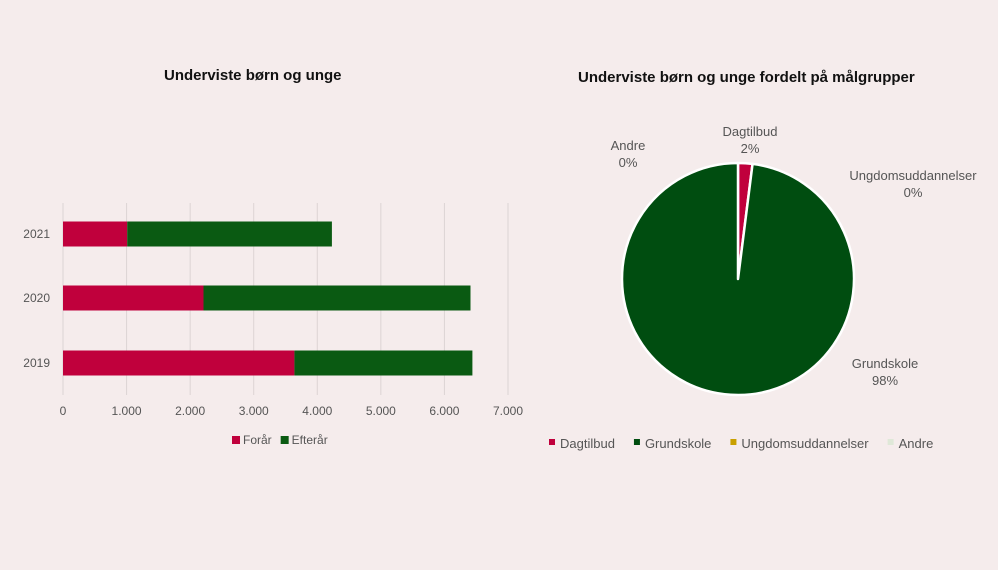 The height and width of the screenshot is (570, 998). Describe the element at coordinates (508, 411) in the screenshot. I see `x-tick-label: 7.000` at that location.